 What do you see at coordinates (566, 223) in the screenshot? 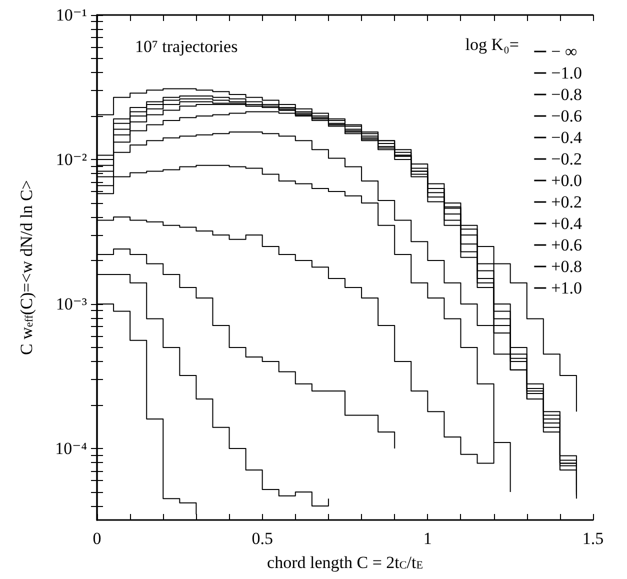
I see `legend-label: +0.4` at bounding box center [566, 223].